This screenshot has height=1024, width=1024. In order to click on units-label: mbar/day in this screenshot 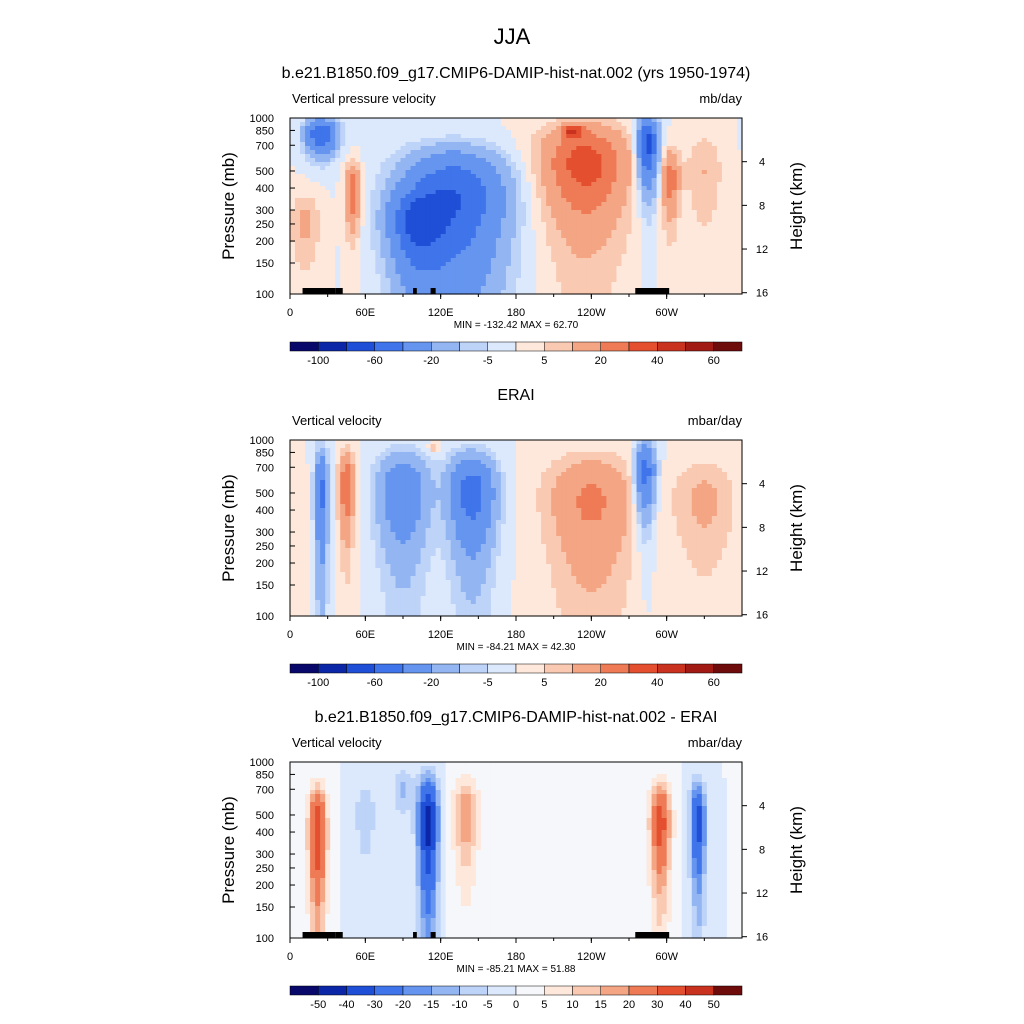, I will do `click(715, 742)`.